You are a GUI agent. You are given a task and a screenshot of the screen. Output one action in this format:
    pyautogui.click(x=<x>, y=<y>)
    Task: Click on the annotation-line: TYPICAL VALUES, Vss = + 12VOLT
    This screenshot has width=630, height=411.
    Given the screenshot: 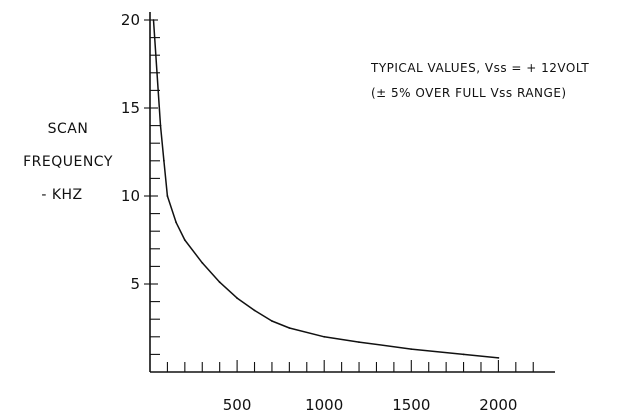 What is the action you would take?
    pyautogui.click(x=479, y=68)
    